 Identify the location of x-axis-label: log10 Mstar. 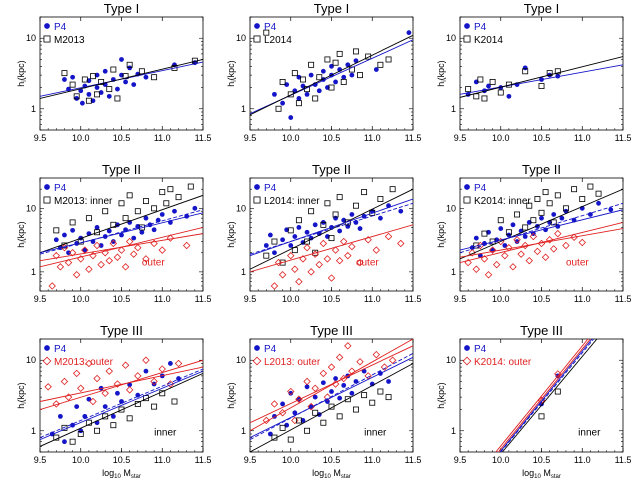
(121, 474).